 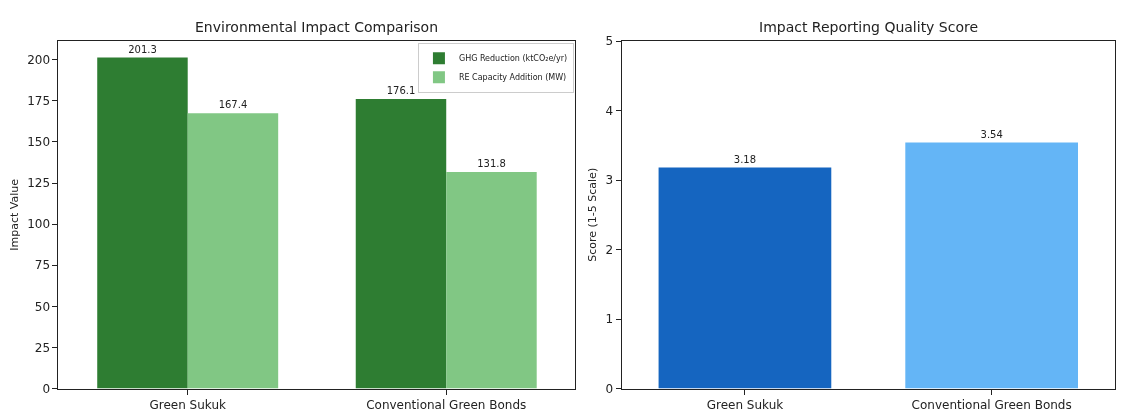 I want to click on y-tick-label: 200, so click(x=39, y=59).